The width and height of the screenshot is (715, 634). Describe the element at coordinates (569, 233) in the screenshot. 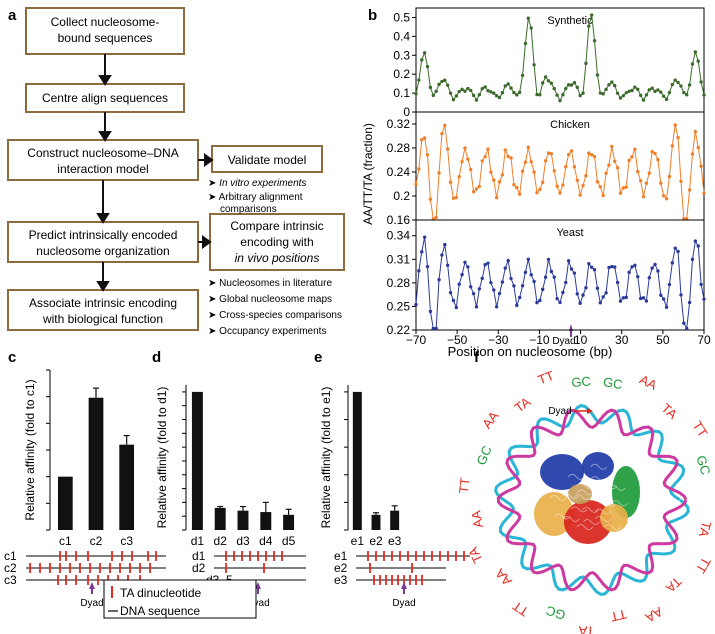

I see `chart-b-series-name-2: Yeast` at that location.